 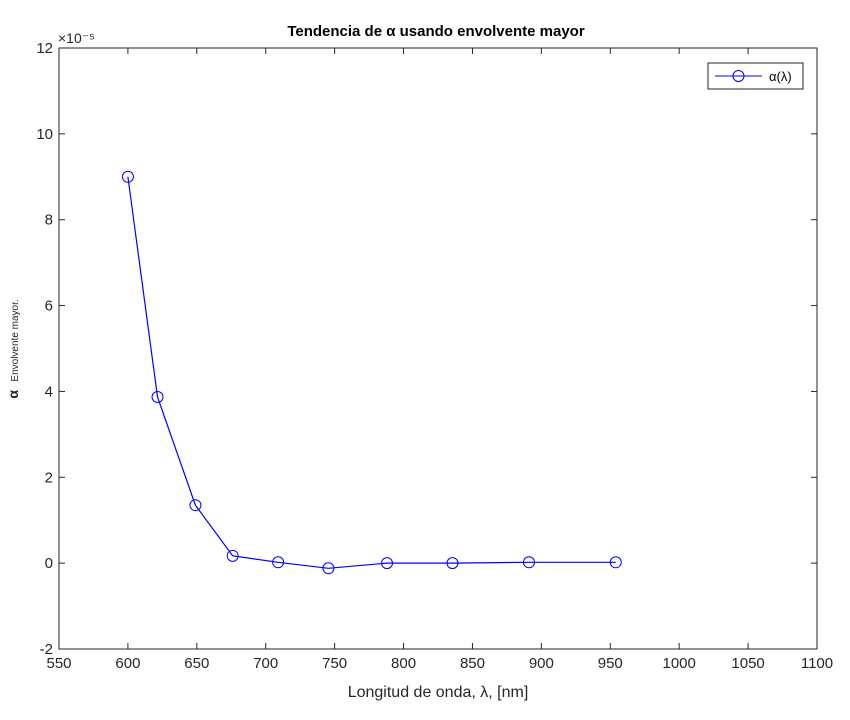 I want to click on y-axis-label-sub: Envolvente mayor., so click(x=15, y=340).